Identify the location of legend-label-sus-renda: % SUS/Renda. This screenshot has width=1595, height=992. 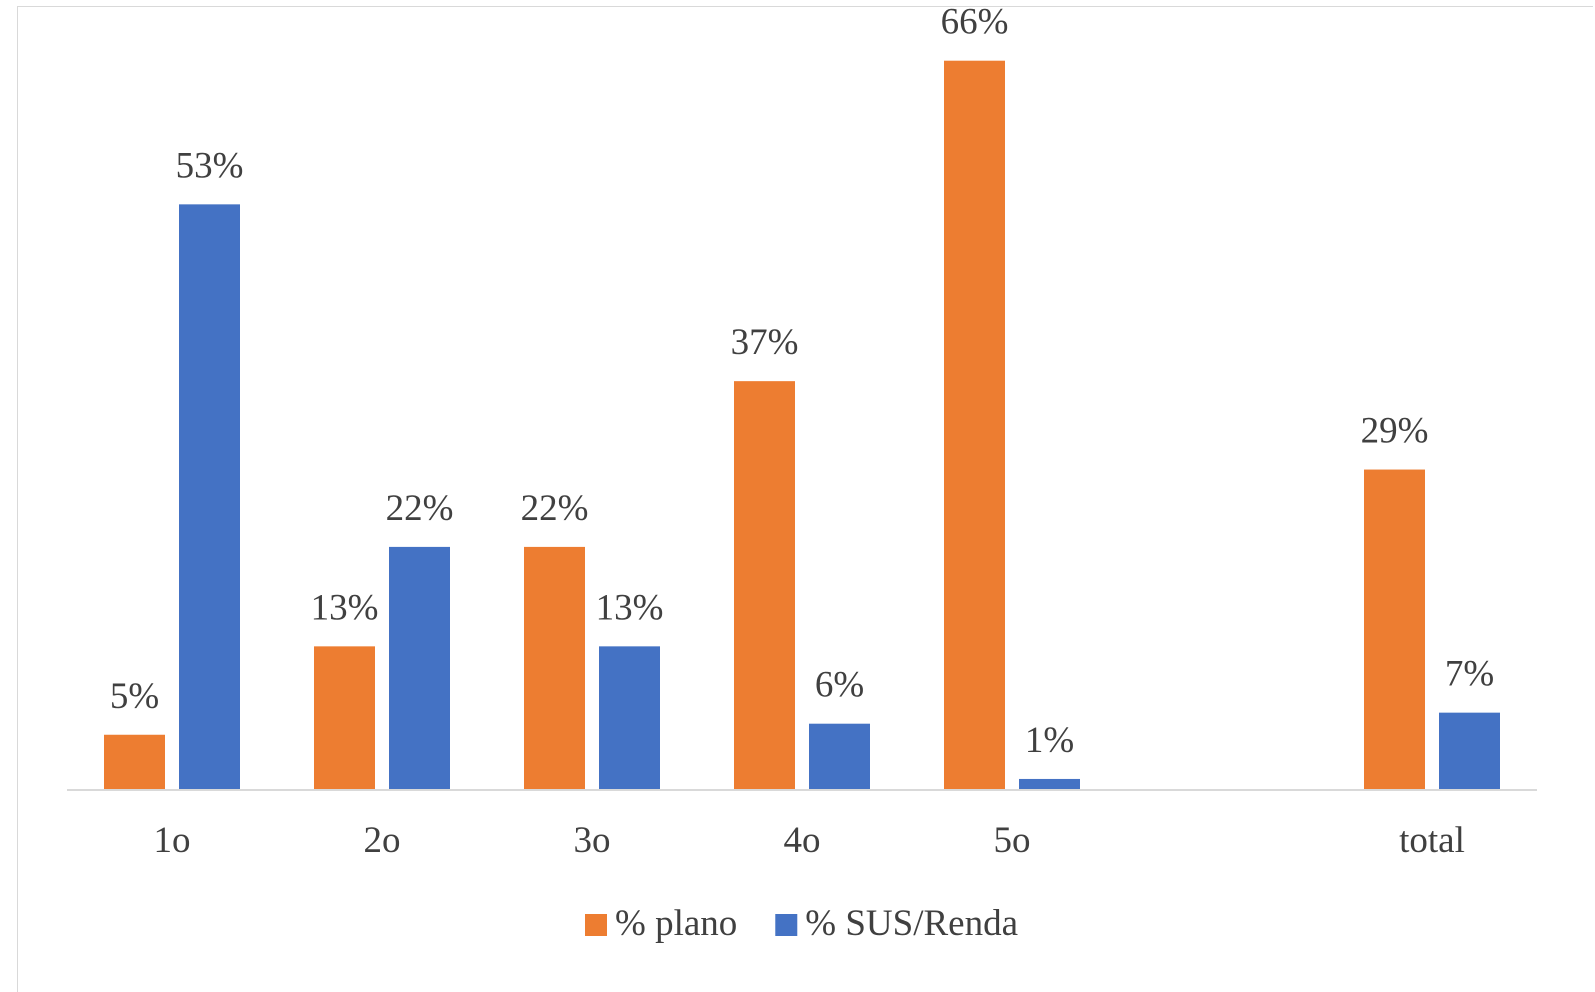
(911, 923).